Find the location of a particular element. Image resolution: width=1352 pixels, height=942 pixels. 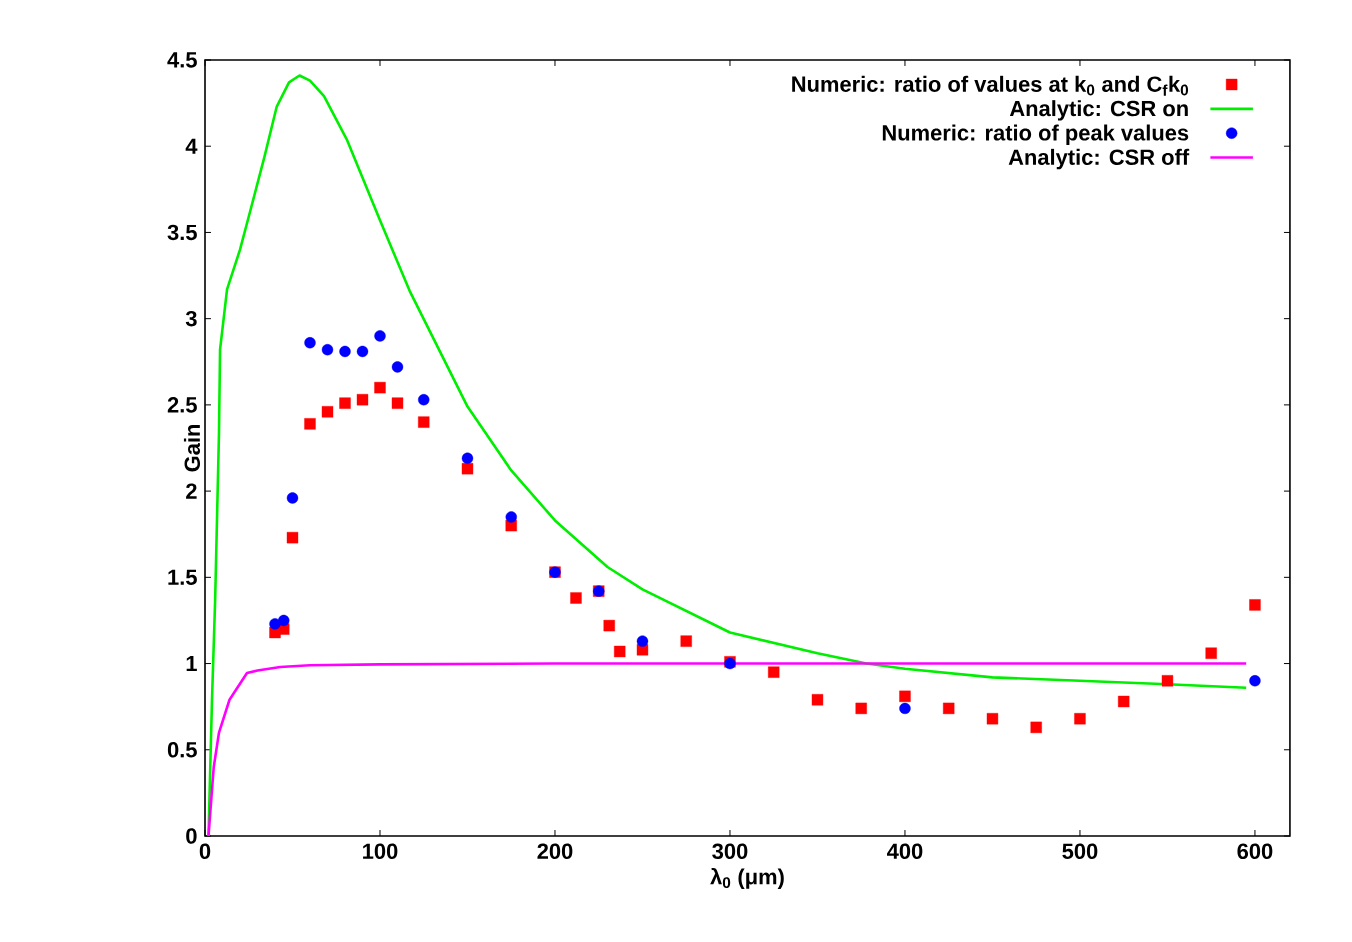

x-axis-title: λ$_{0}$ (μm) is located at coordinates (747, 878).